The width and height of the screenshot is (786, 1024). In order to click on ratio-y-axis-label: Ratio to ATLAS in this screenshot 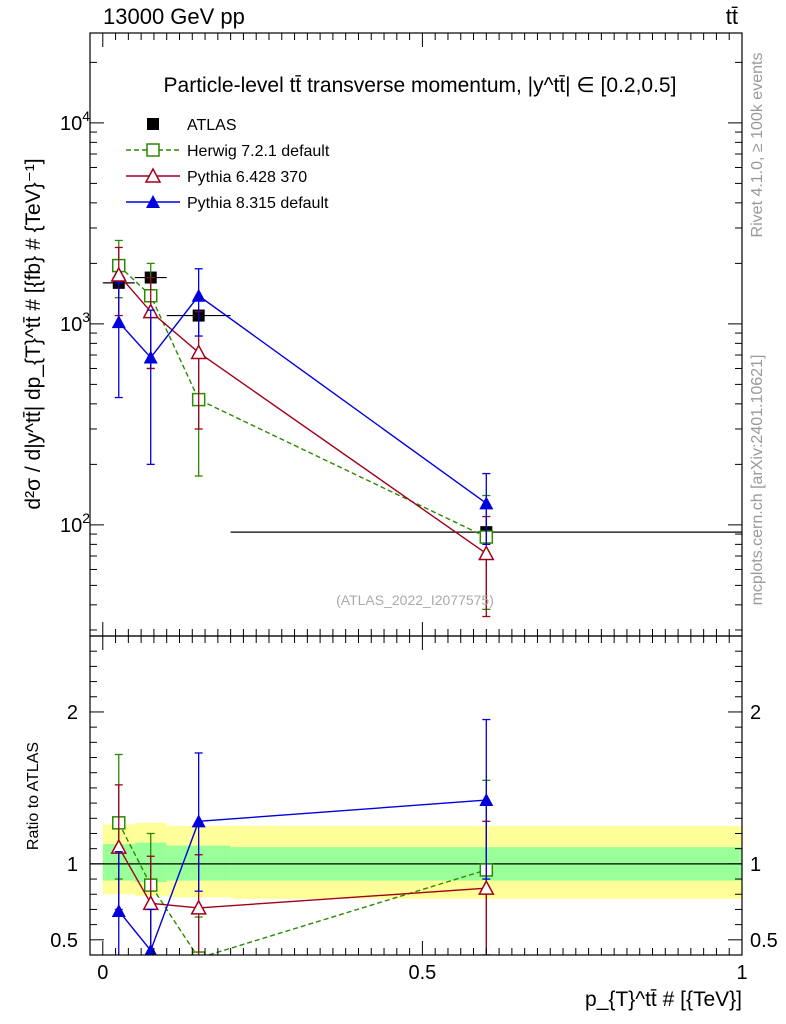, I will do `click(33, 796)`.